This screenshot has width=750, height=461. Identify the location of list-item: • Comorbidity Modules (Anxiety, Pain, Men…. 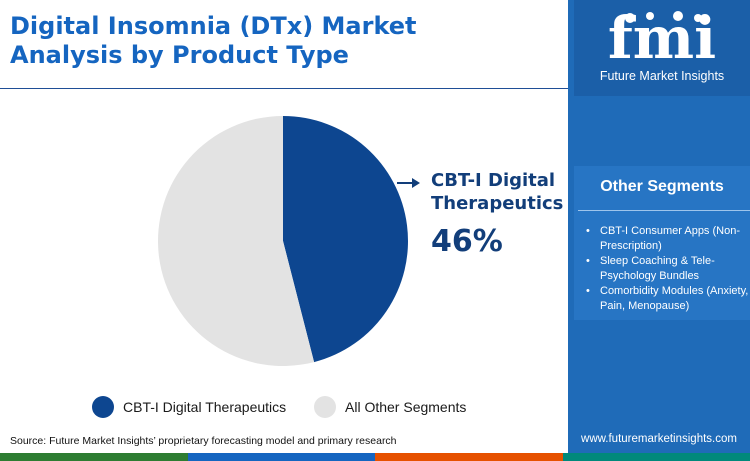
(667, 299).